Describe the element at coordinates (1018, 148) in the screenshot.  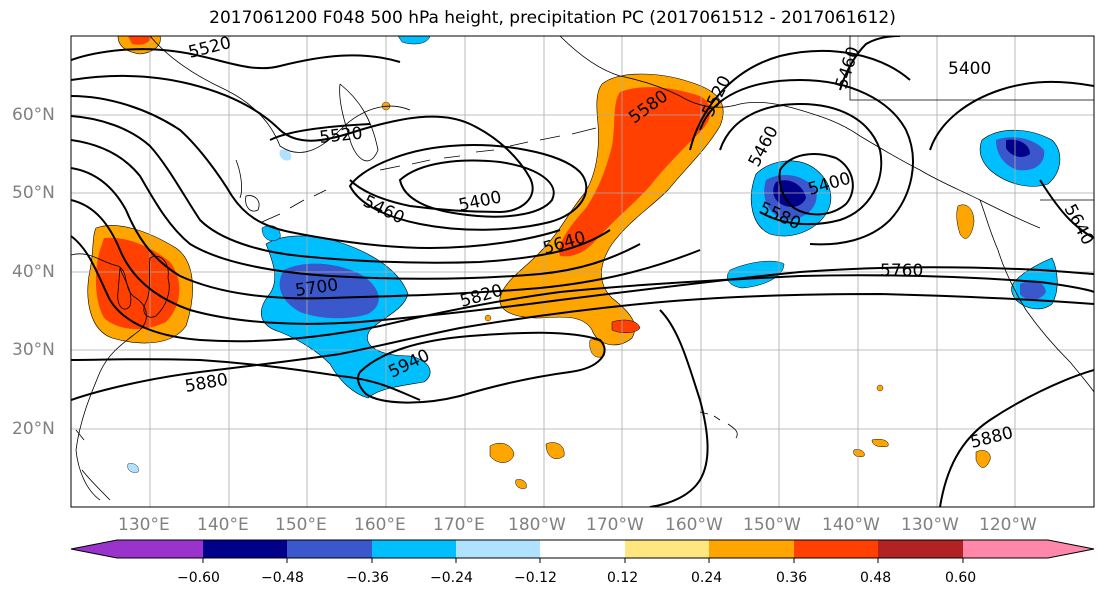
I see `precip-negative-canada-core` at that location.